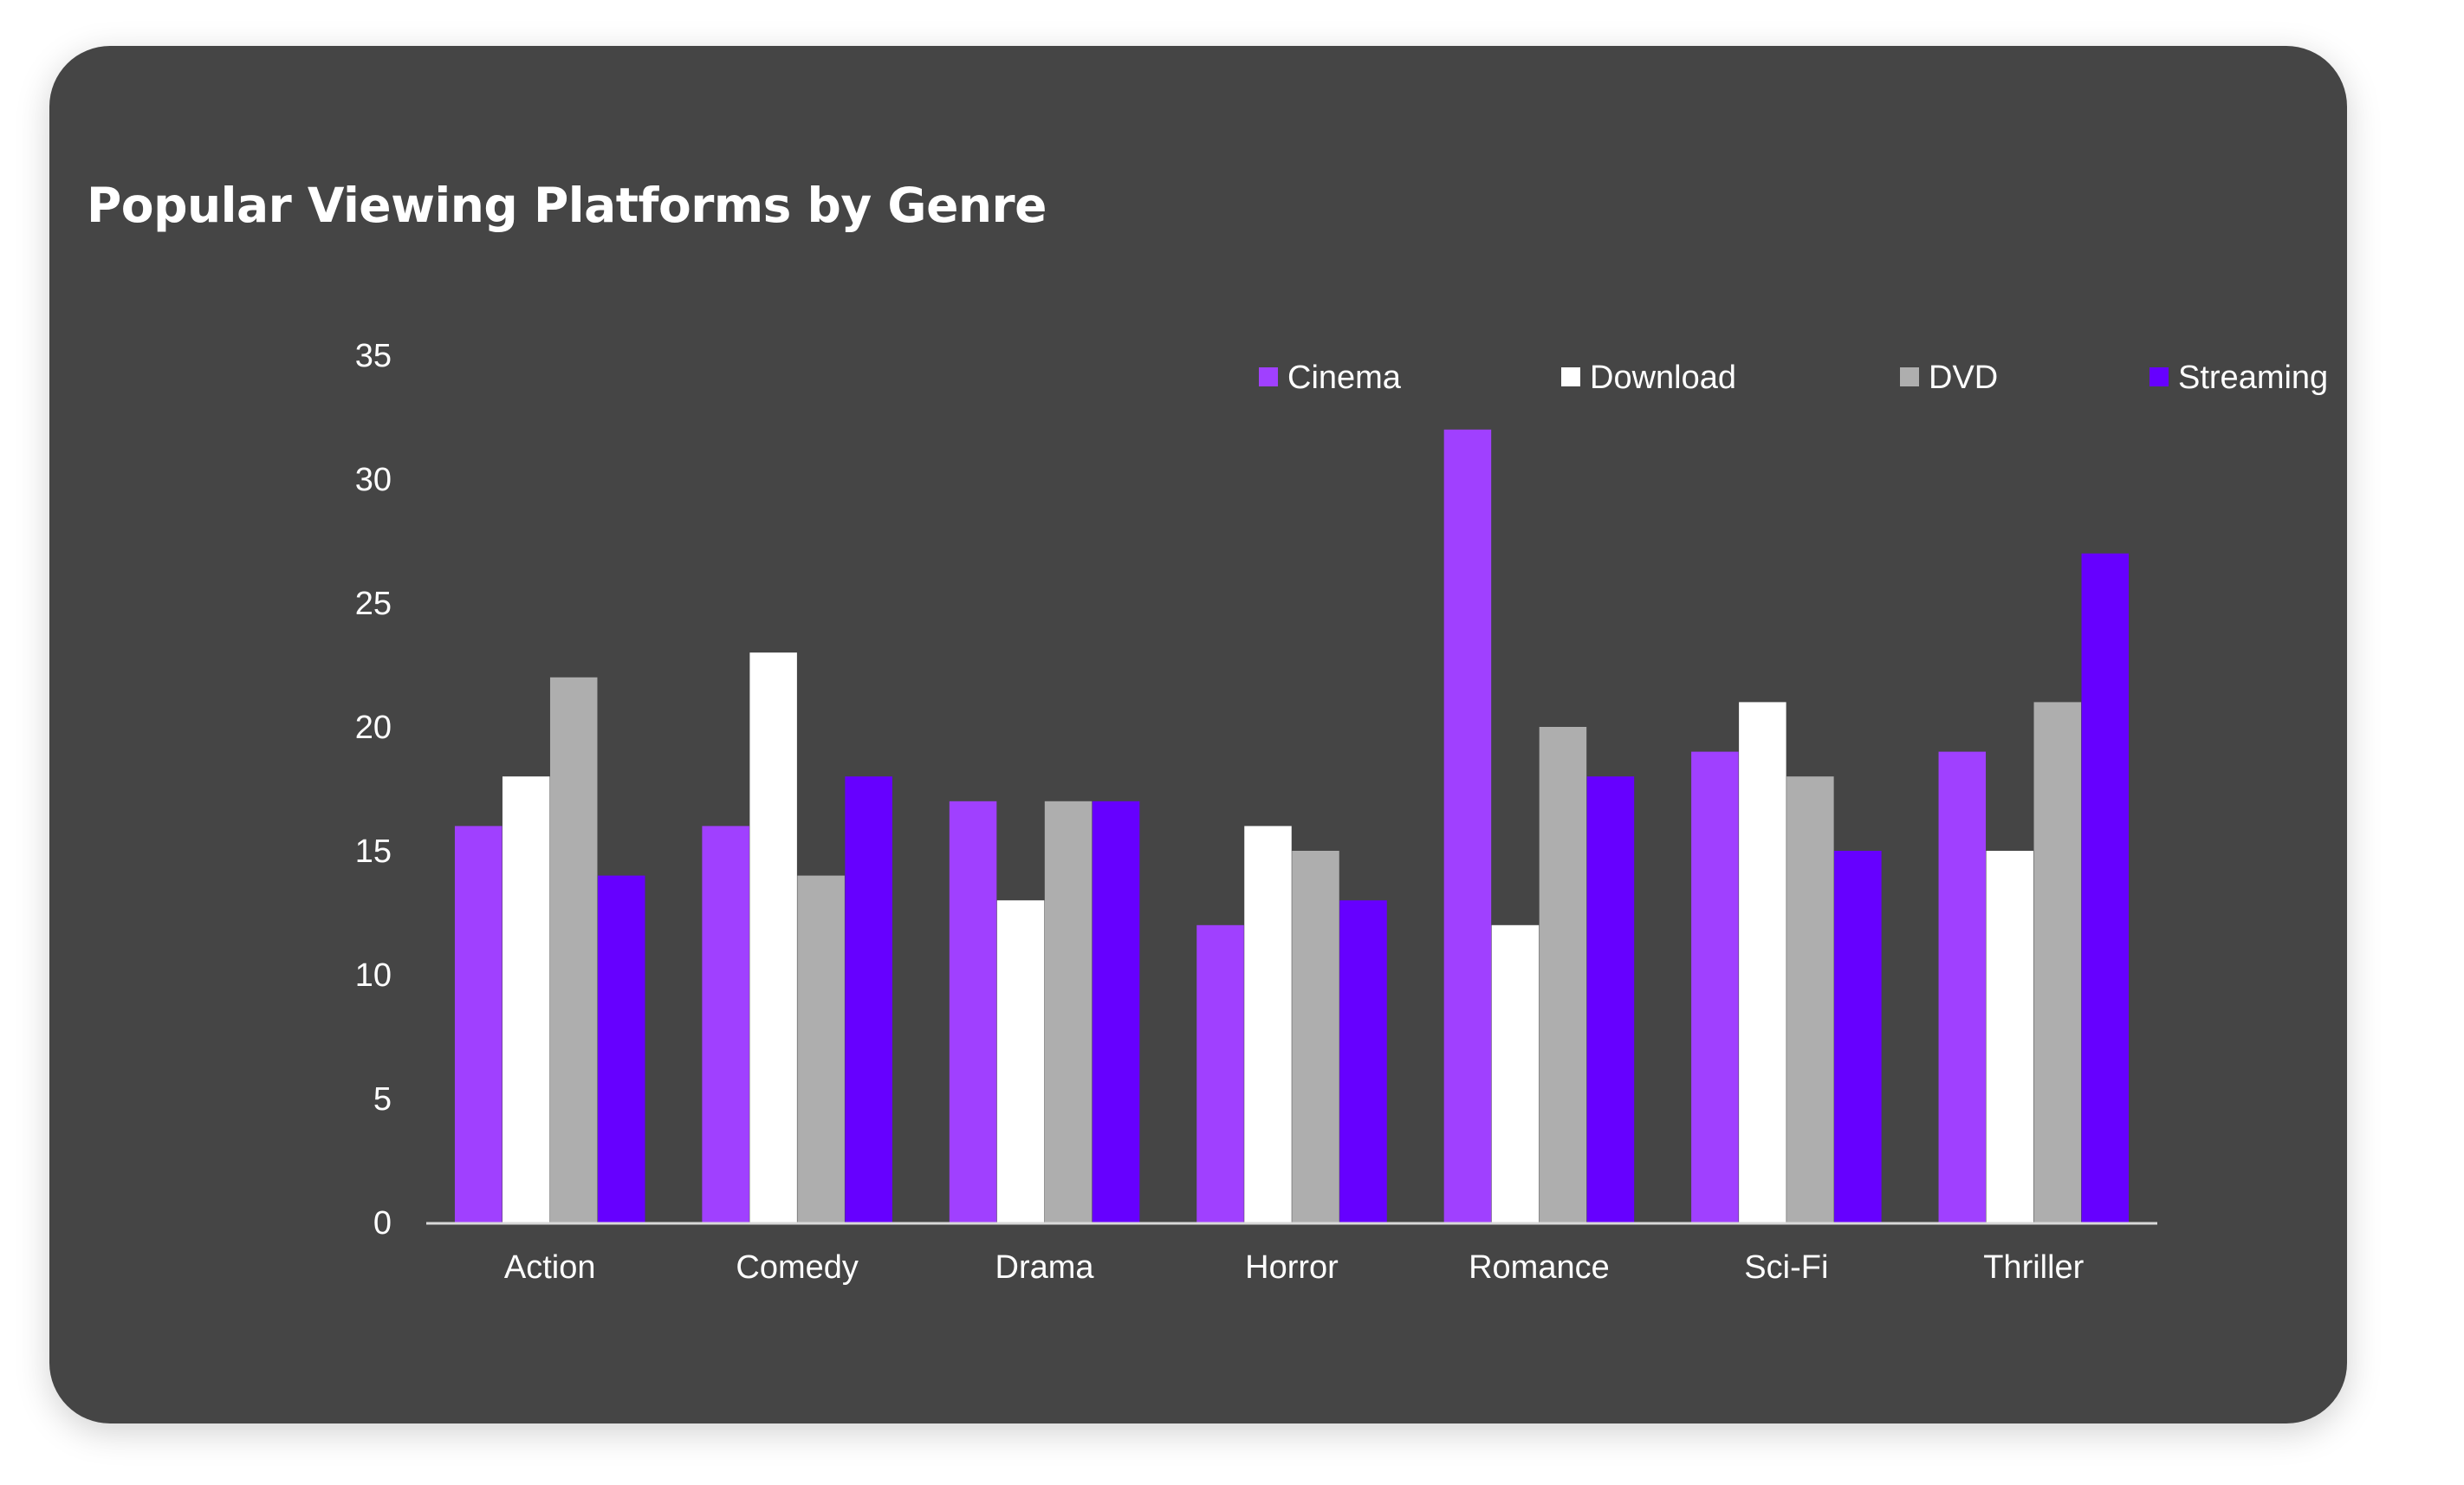  Describe the element at coordinates (1963, 378) in the screenshot. I see `legend-label-dvd: DVD` at that location.